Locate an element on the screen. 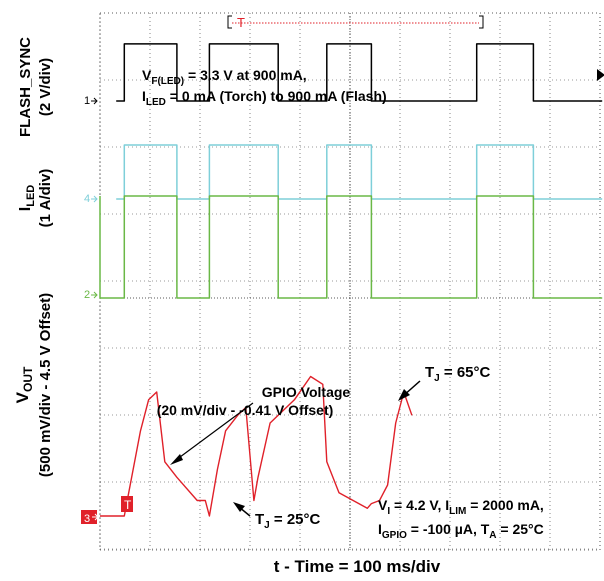  annotation-vi-ilim: VI = 4.2 V, ILIM = 2000 mA, is located at coordinates (461, 507).